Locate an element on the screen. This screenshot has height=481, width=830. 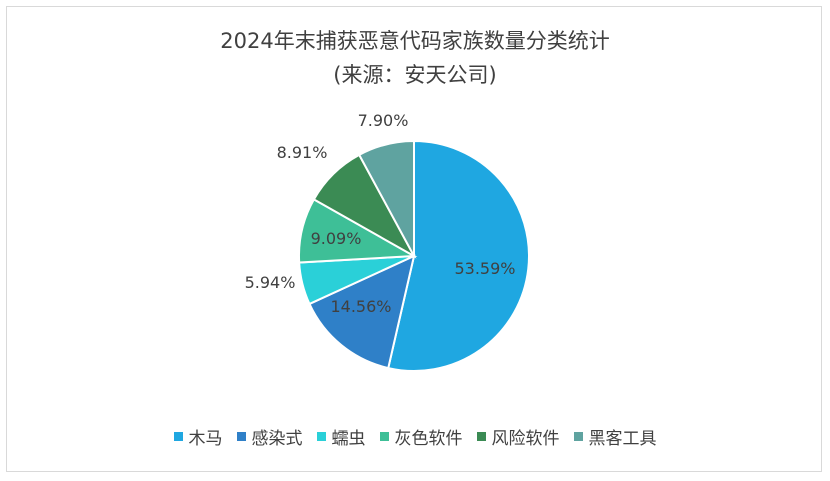
legend-item-riskware: 风险软件 is located at coordinates (518, 436).